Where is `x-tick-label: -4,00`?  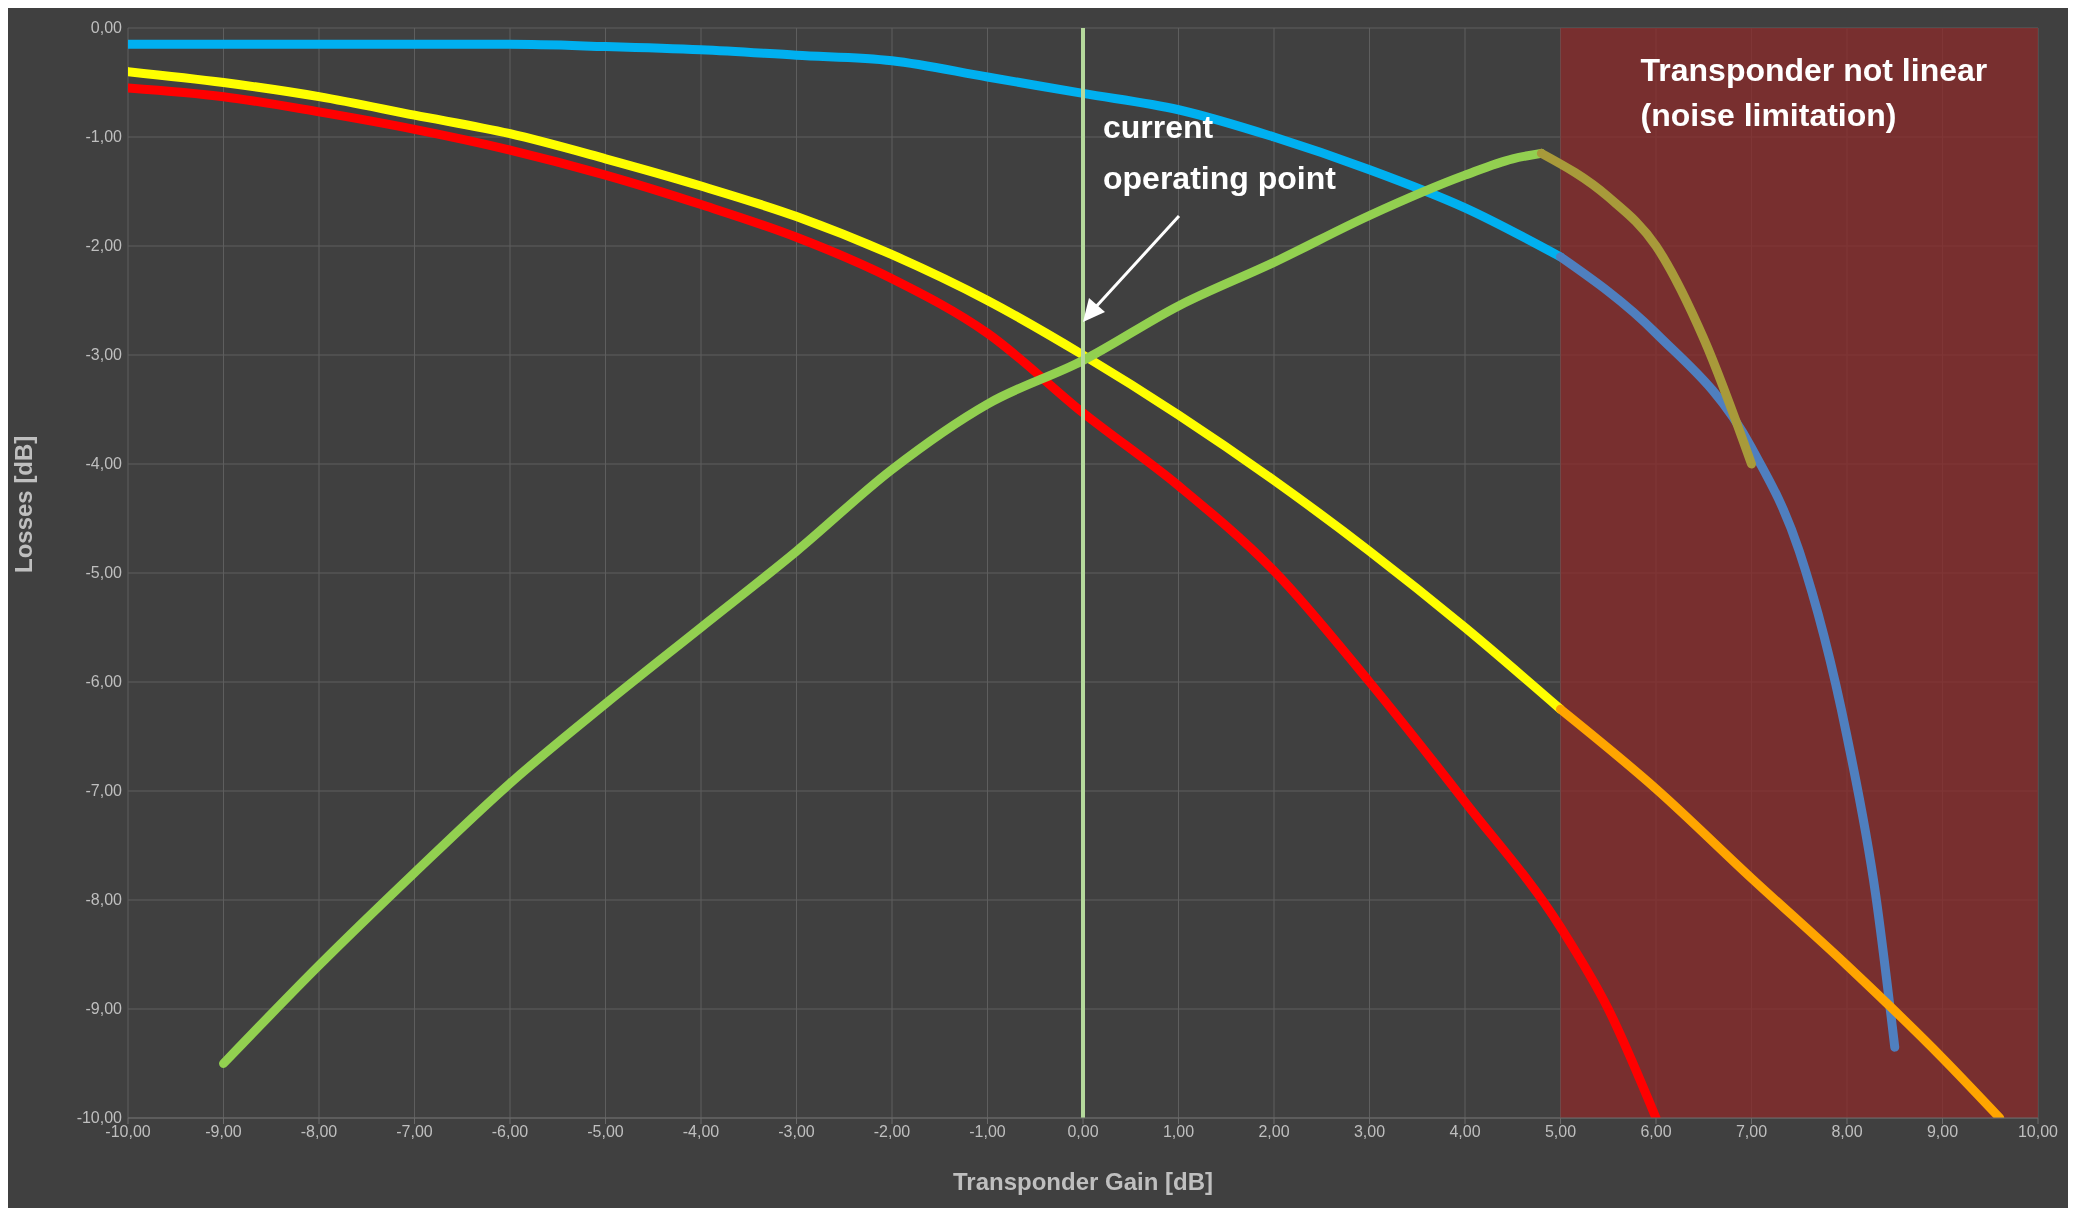
x-tick-label: -4,00 is located at coordinates (701, 1132).